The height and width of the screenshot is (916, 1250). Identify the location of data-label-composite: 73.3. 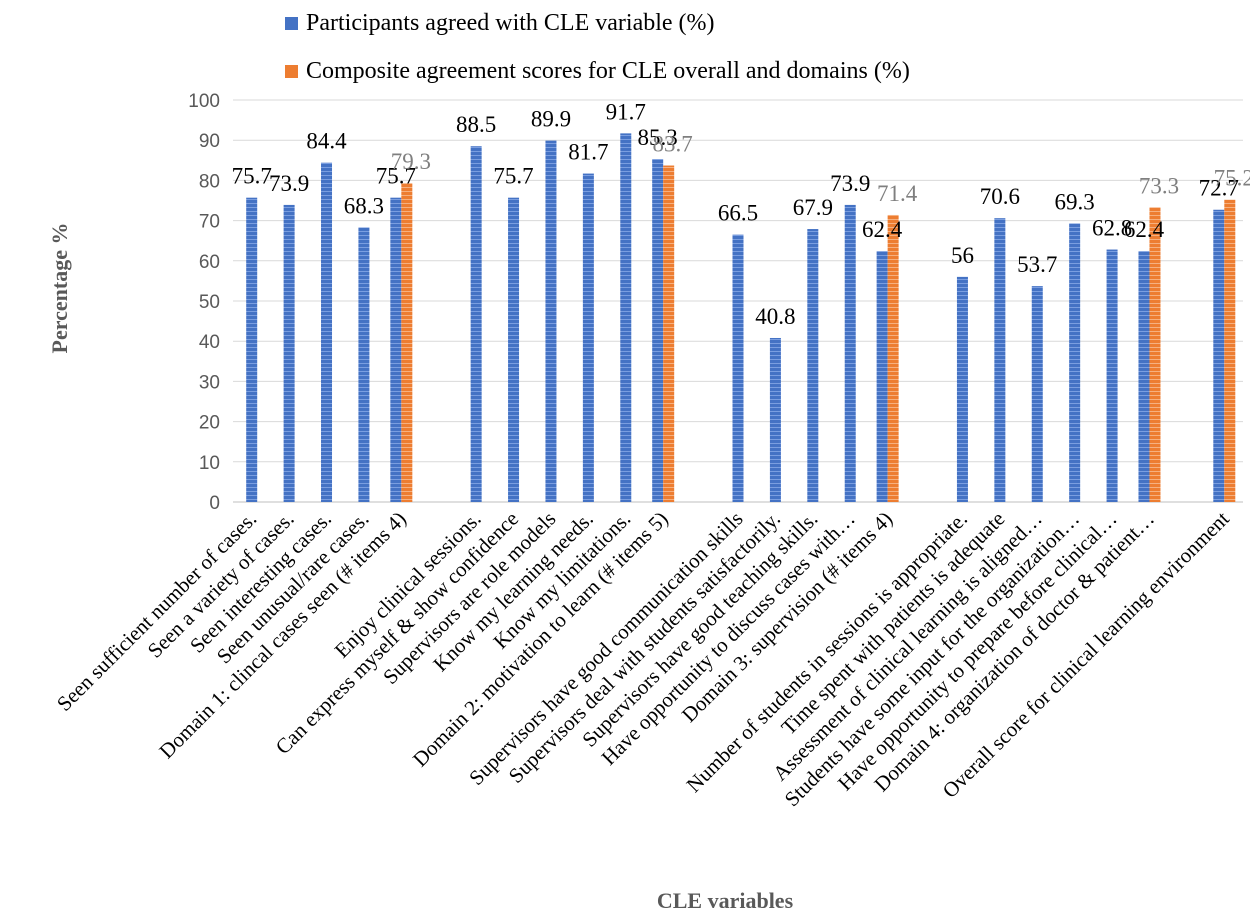
(1159, 185).